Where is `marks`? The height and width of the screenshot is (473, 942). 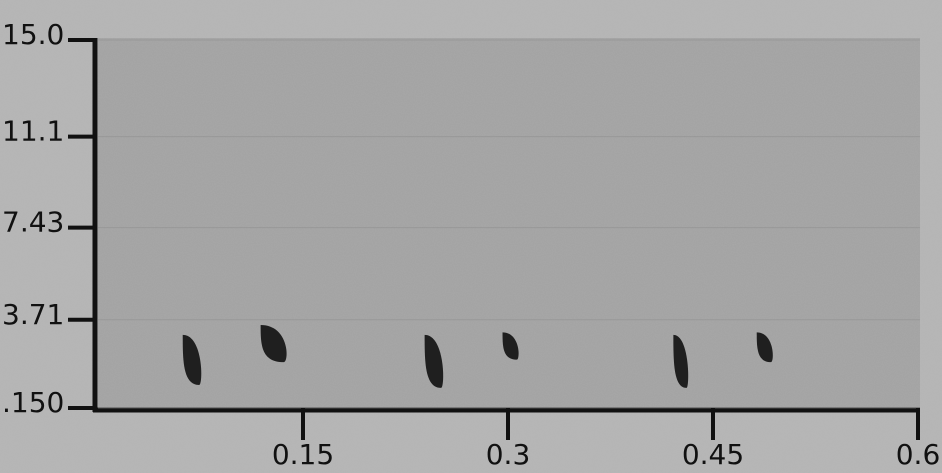 marks is located at coordinates (477, 356).